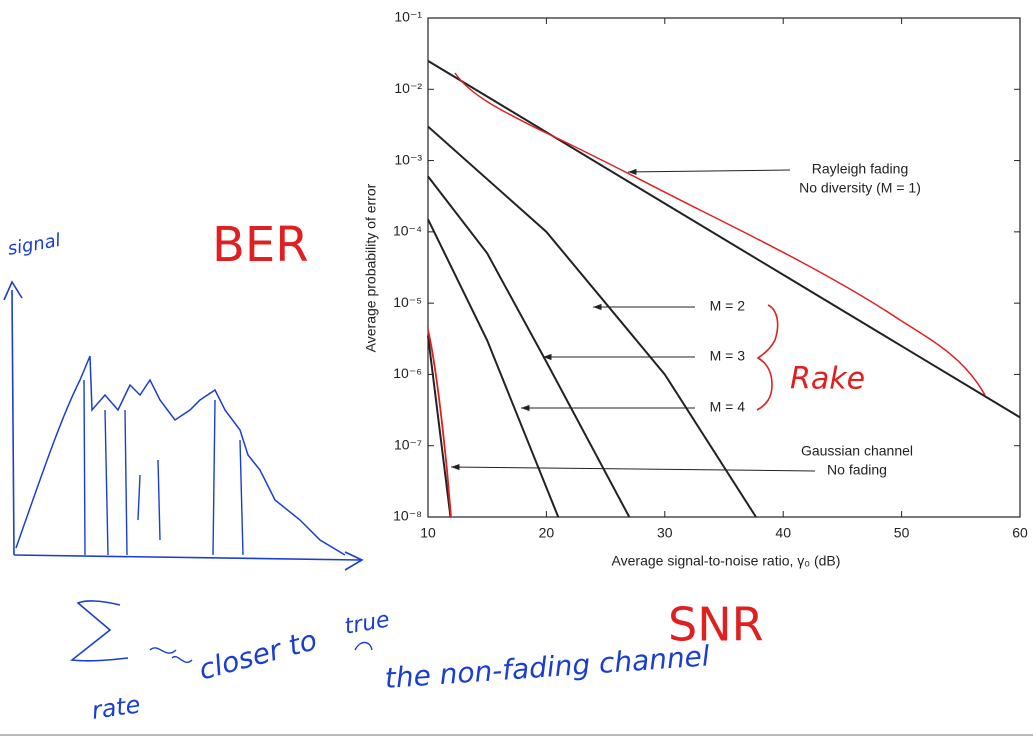  Describe the element at coordinates (726, 561) in the screenshot. I see `x-axis-label: Average signal-to-noise ratio, γ₀ (dB)` at that location.